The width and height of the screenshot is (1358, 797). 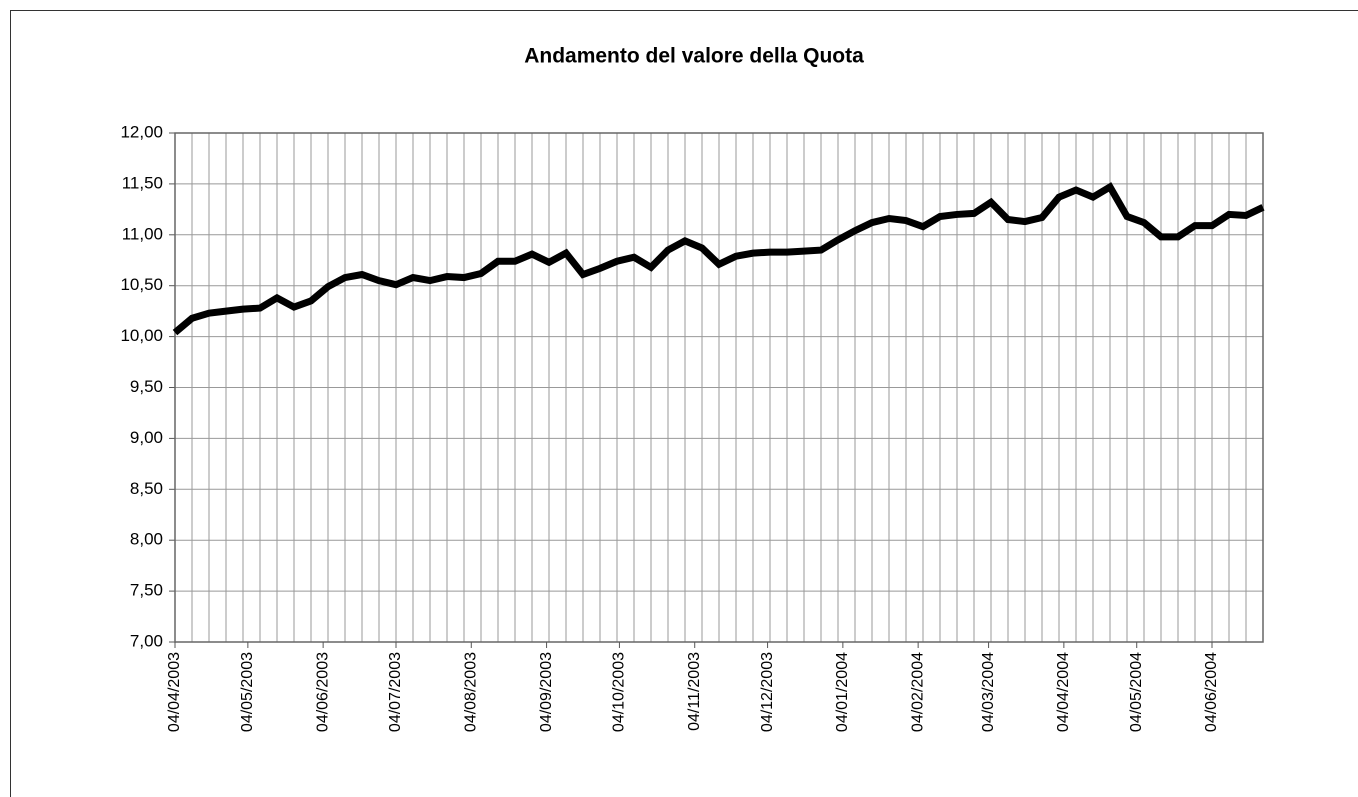 What do you see at coordinates (322, 692) in the screenshot?
I see `x-tick-label: 04/06/2003` at bounding box center [322, 692].